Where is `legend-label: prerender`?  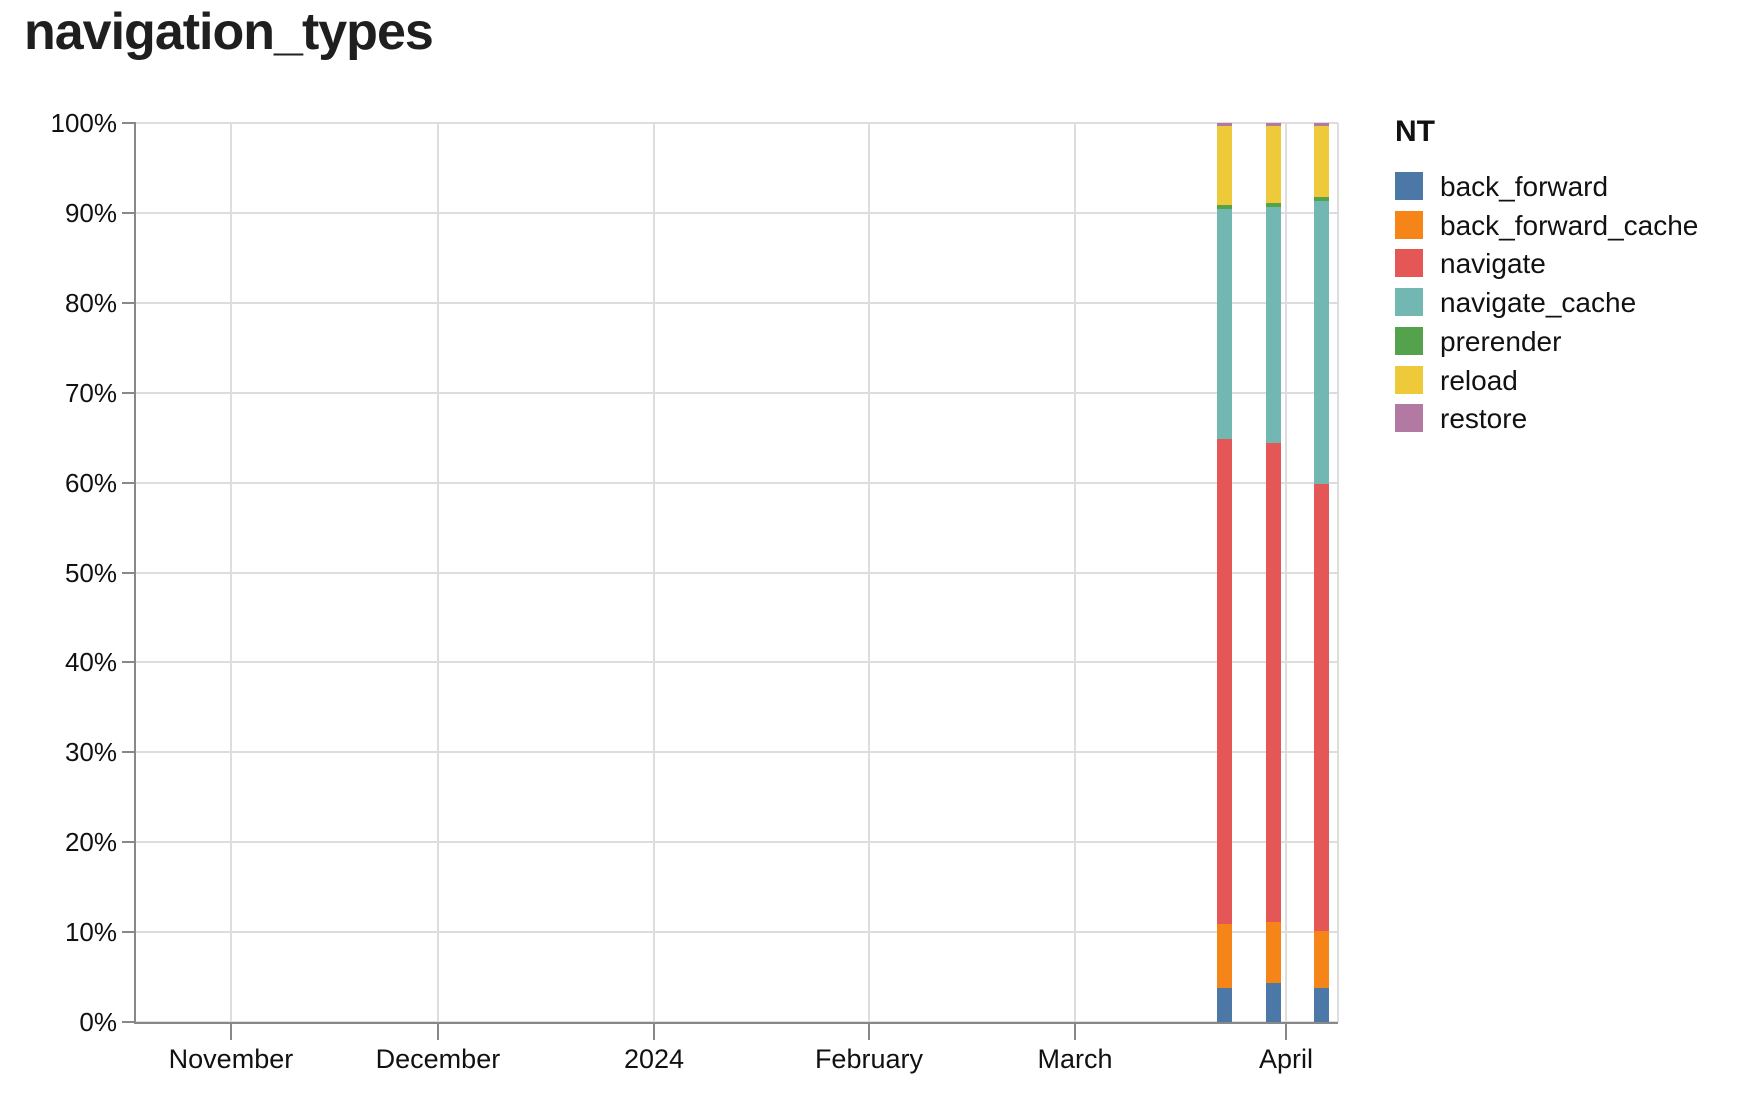 legend-label: prerender is located at coordinates (1501, 341).